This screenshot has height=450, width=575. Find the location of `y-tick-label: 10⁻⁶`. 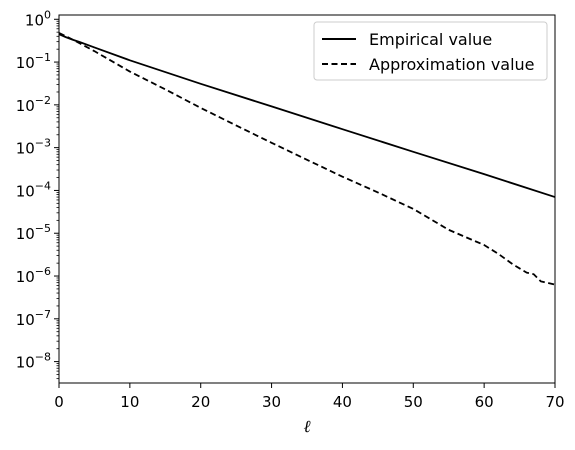

y-tick-label: 10⁻⁶ is located at coordinates (33, 275).